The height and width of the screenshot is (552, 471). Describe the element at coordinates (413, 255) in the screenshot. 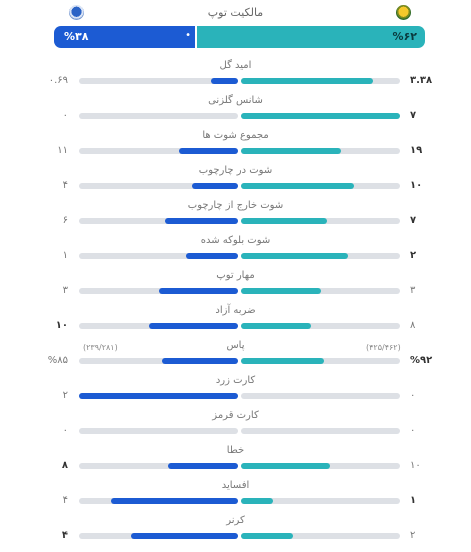

I see `stat-home-value: ۲` at that location.